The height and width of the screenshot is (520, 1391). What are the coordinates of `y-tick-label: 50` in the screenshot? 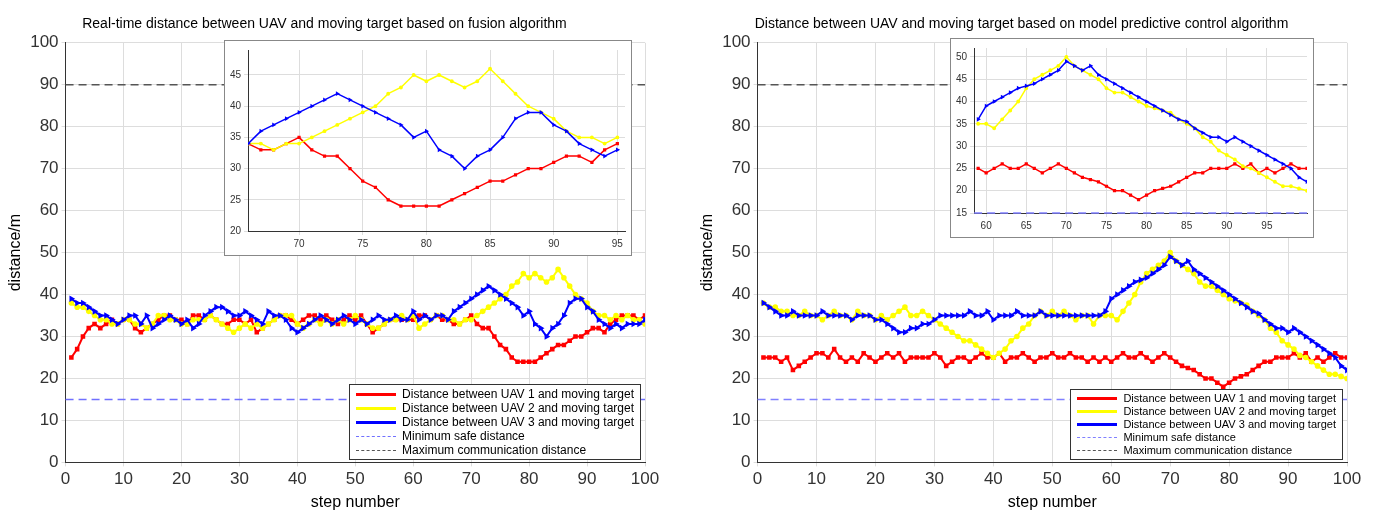 It's located at (962, 56).